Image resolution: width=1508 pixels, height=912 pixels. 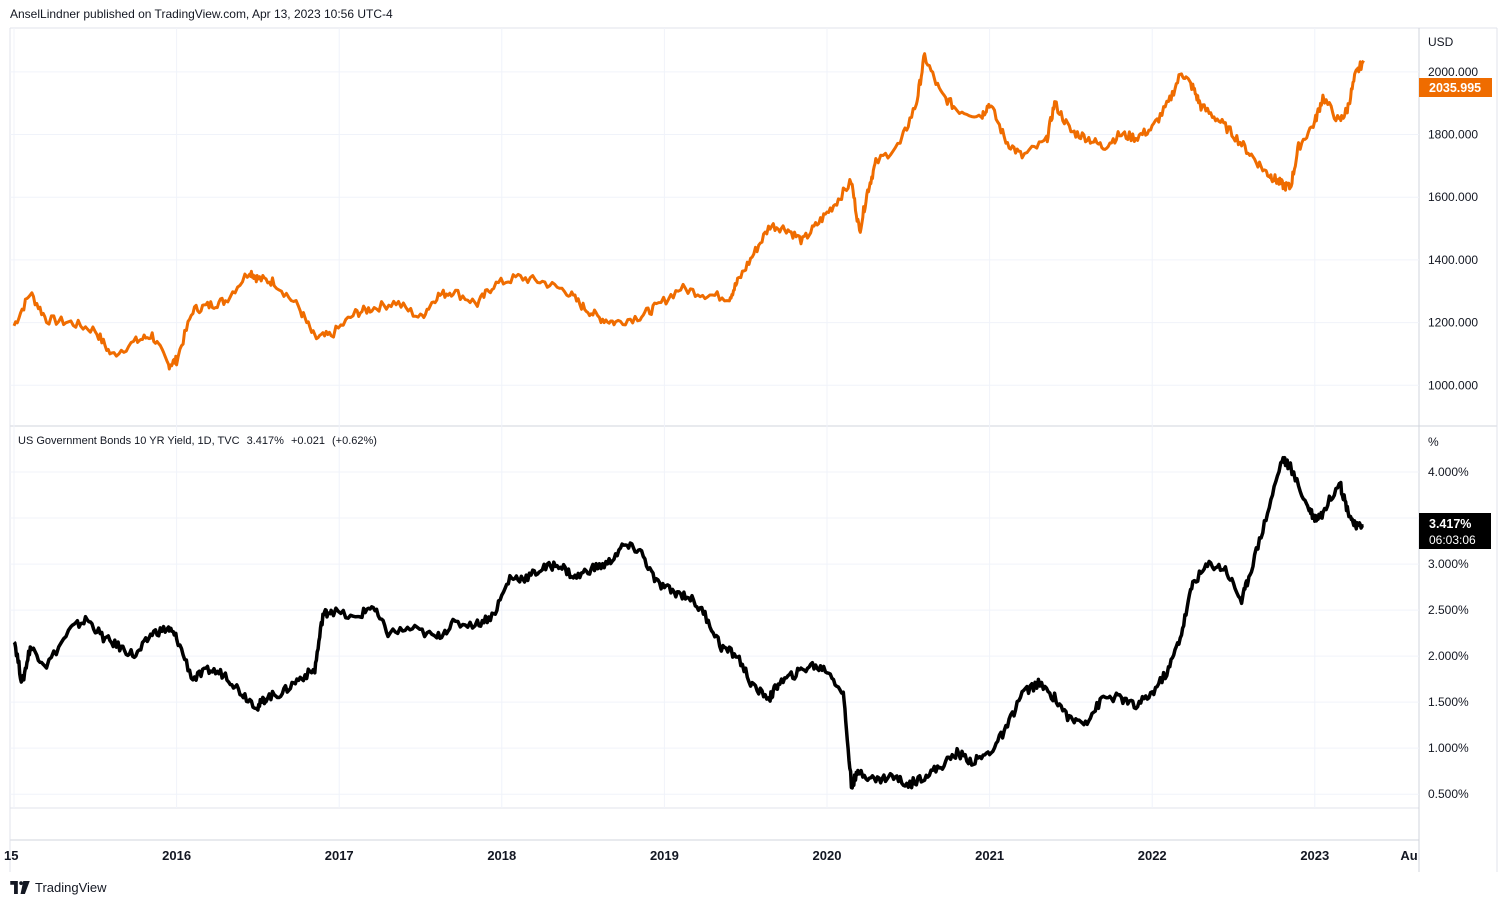 What do you see at coordinates (265, 441) in the screenshot?
I see `yield-legend-value: 3.417%` at bounding box center [265, 441].